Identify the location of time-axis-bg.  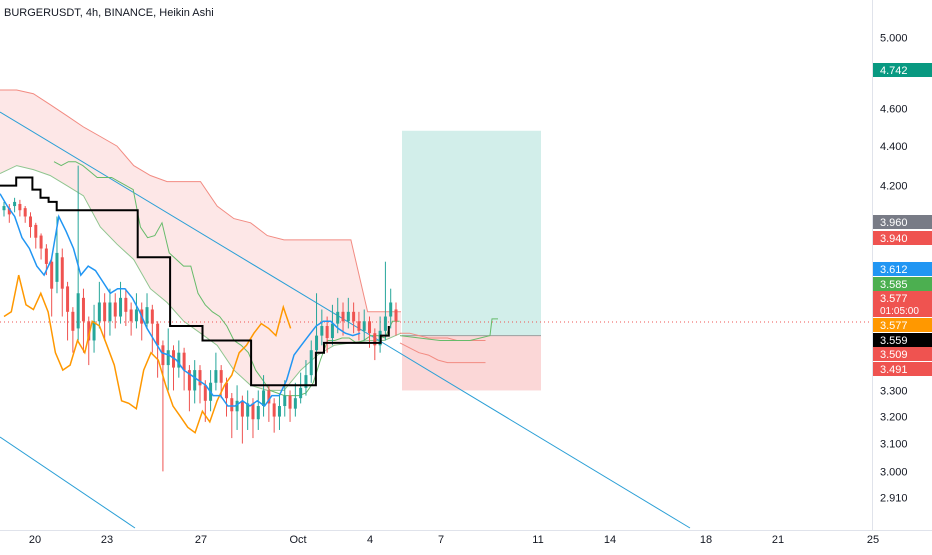
(466, 540).